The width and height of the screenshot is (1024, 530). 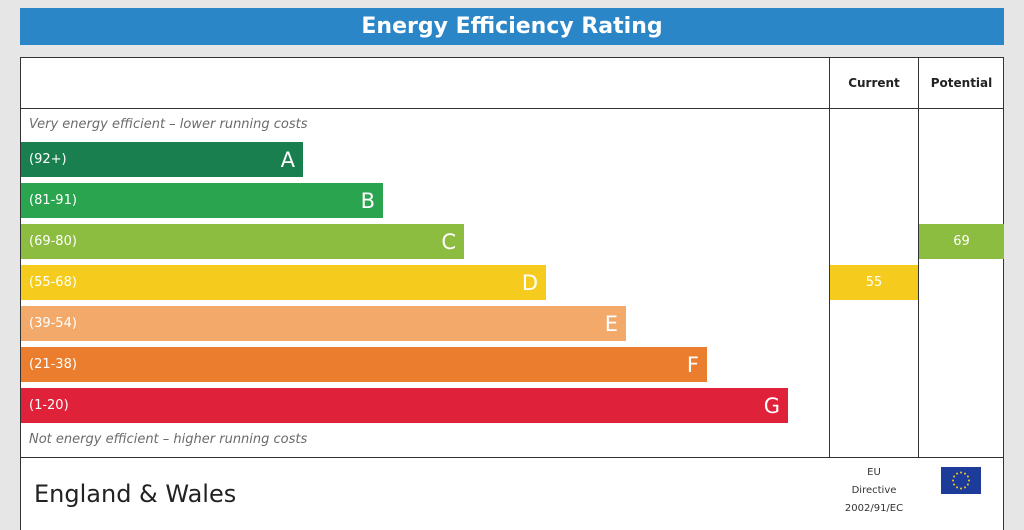 I want to click on header-divider, so click(x=512, y=108).